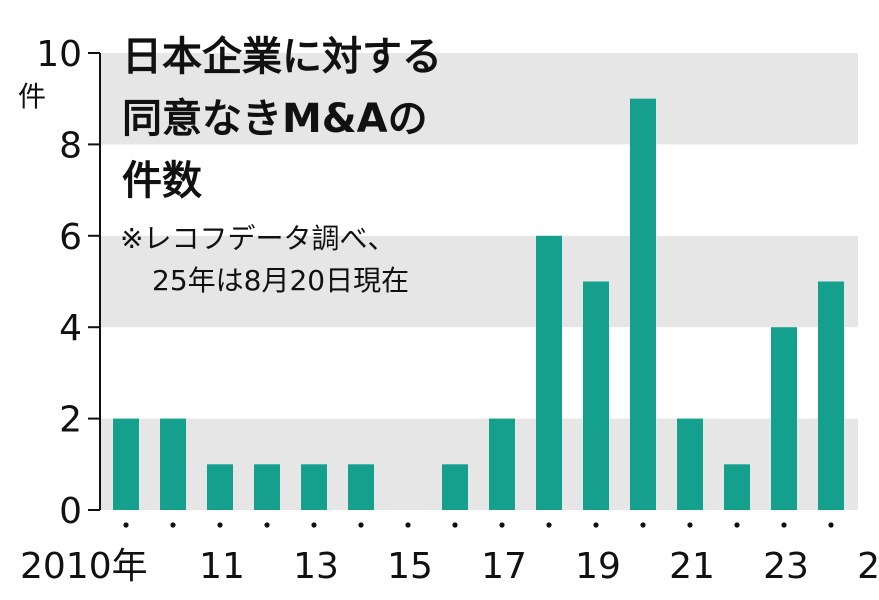 The width and height of the screenshot is (879, 600). What do you see at coordinates (59, 283) in the screenshot?
I see `y-tick-labels: 0 2 4 6 8 10` at bounding box center [59, 283].